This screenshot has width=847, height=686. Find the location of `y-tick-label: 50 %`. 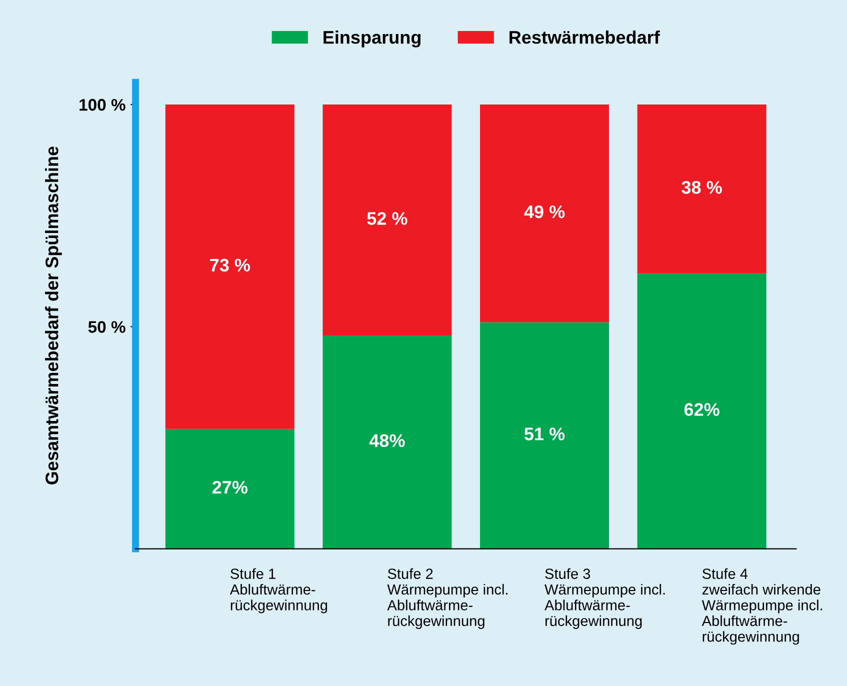

y-tick-label: 50 % is located at coordinates (107, 327).